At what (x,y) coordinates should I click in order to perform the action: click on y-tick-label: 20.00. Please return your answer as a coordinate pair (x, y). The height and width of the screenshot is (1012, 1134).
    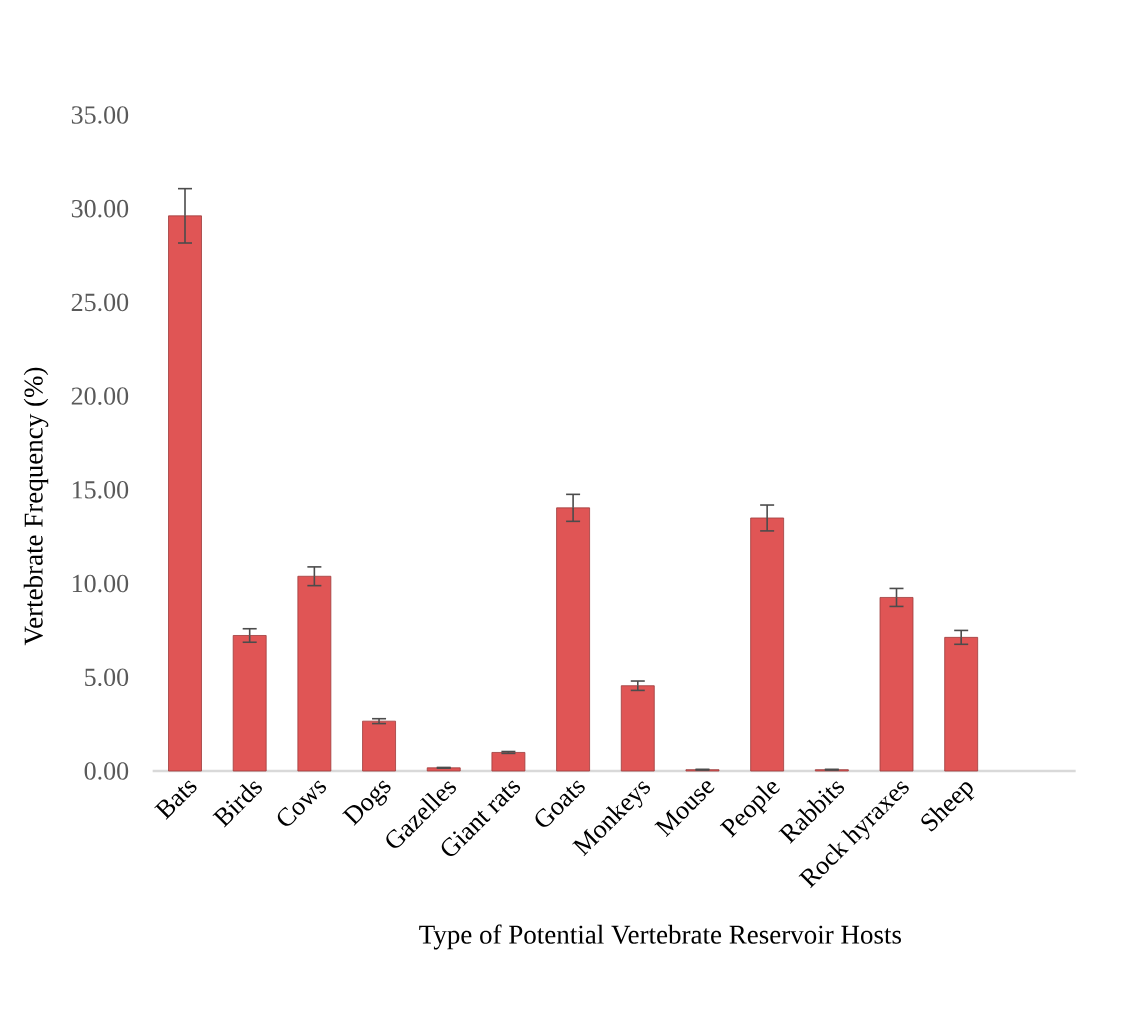
    Looking at the image, I should click on (100, 396).